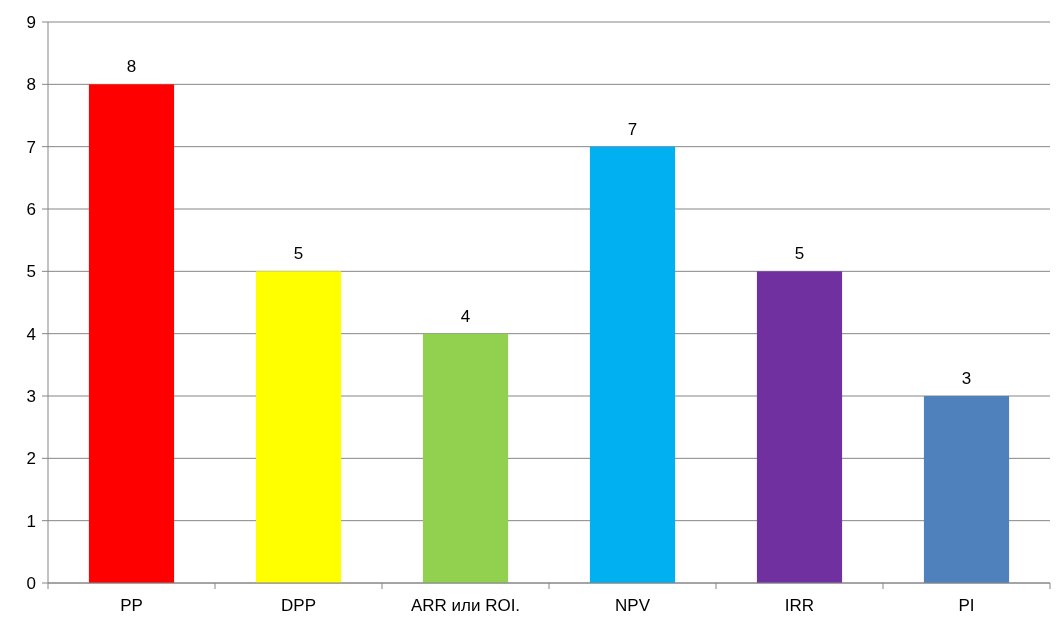  I want to click on data-label: 8, so click(131, 67).